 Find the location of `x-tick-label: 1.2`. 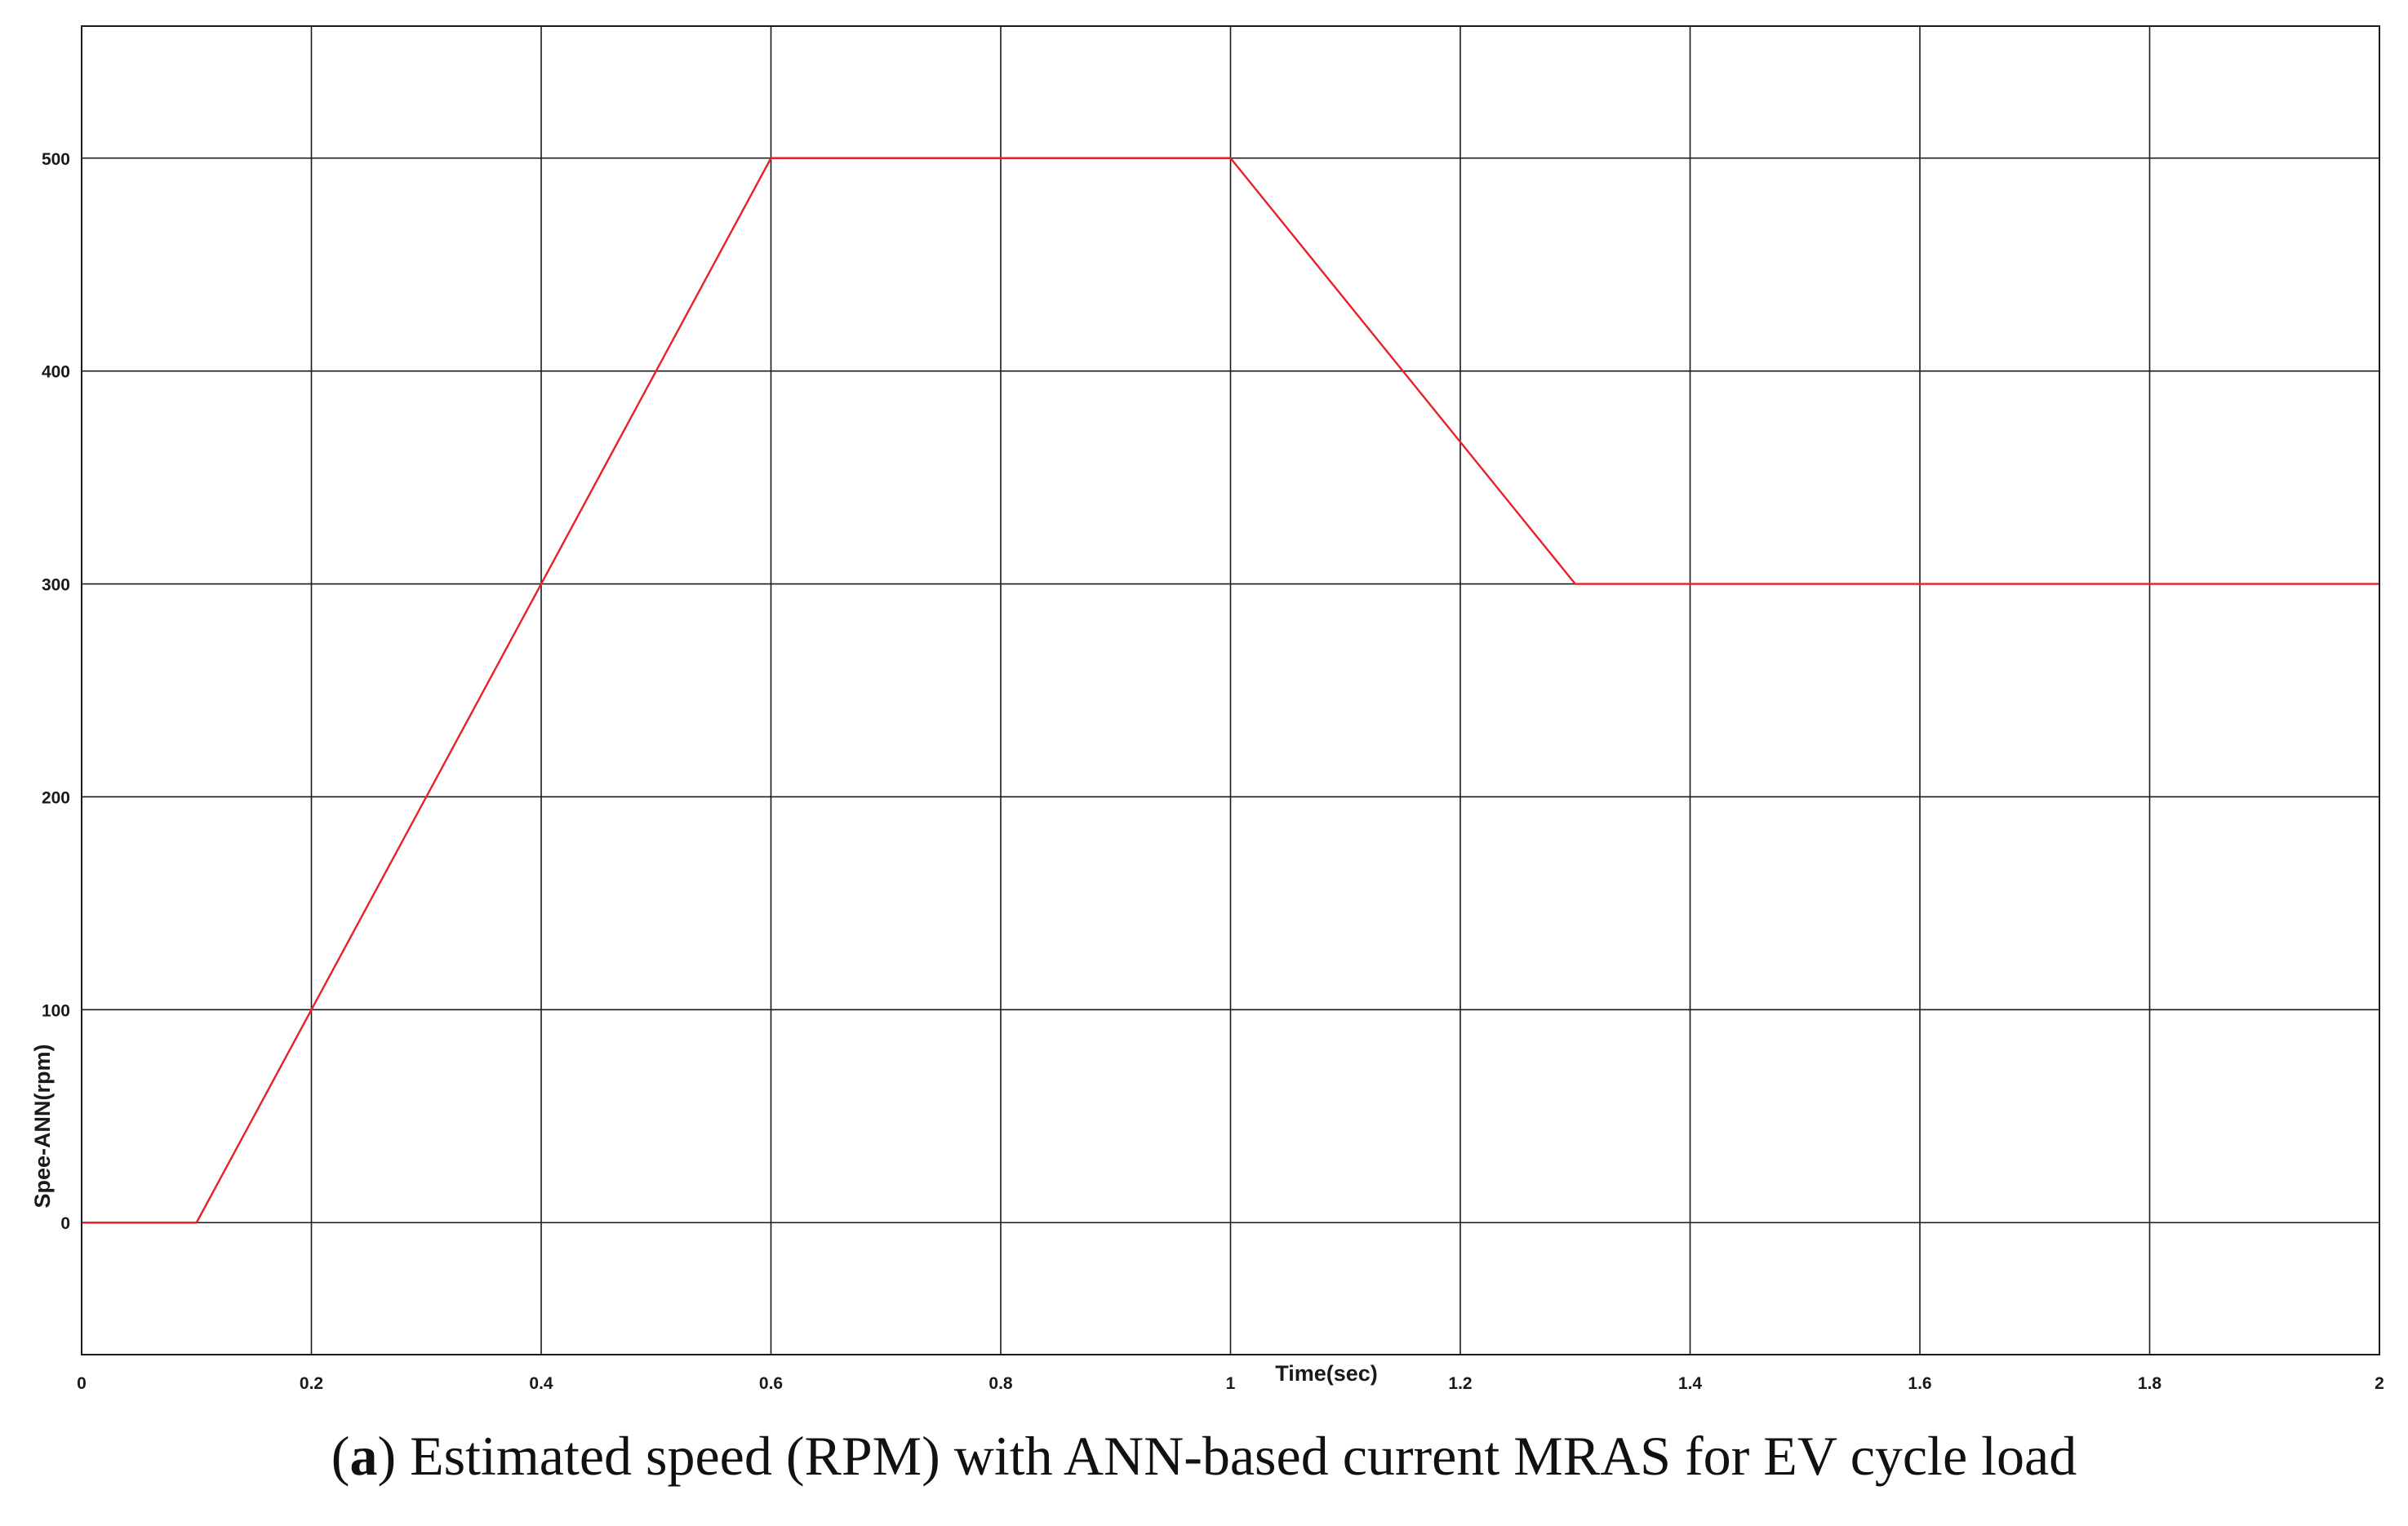

x-tick-label: 1.2 is located at coordinates (1460, 1384).